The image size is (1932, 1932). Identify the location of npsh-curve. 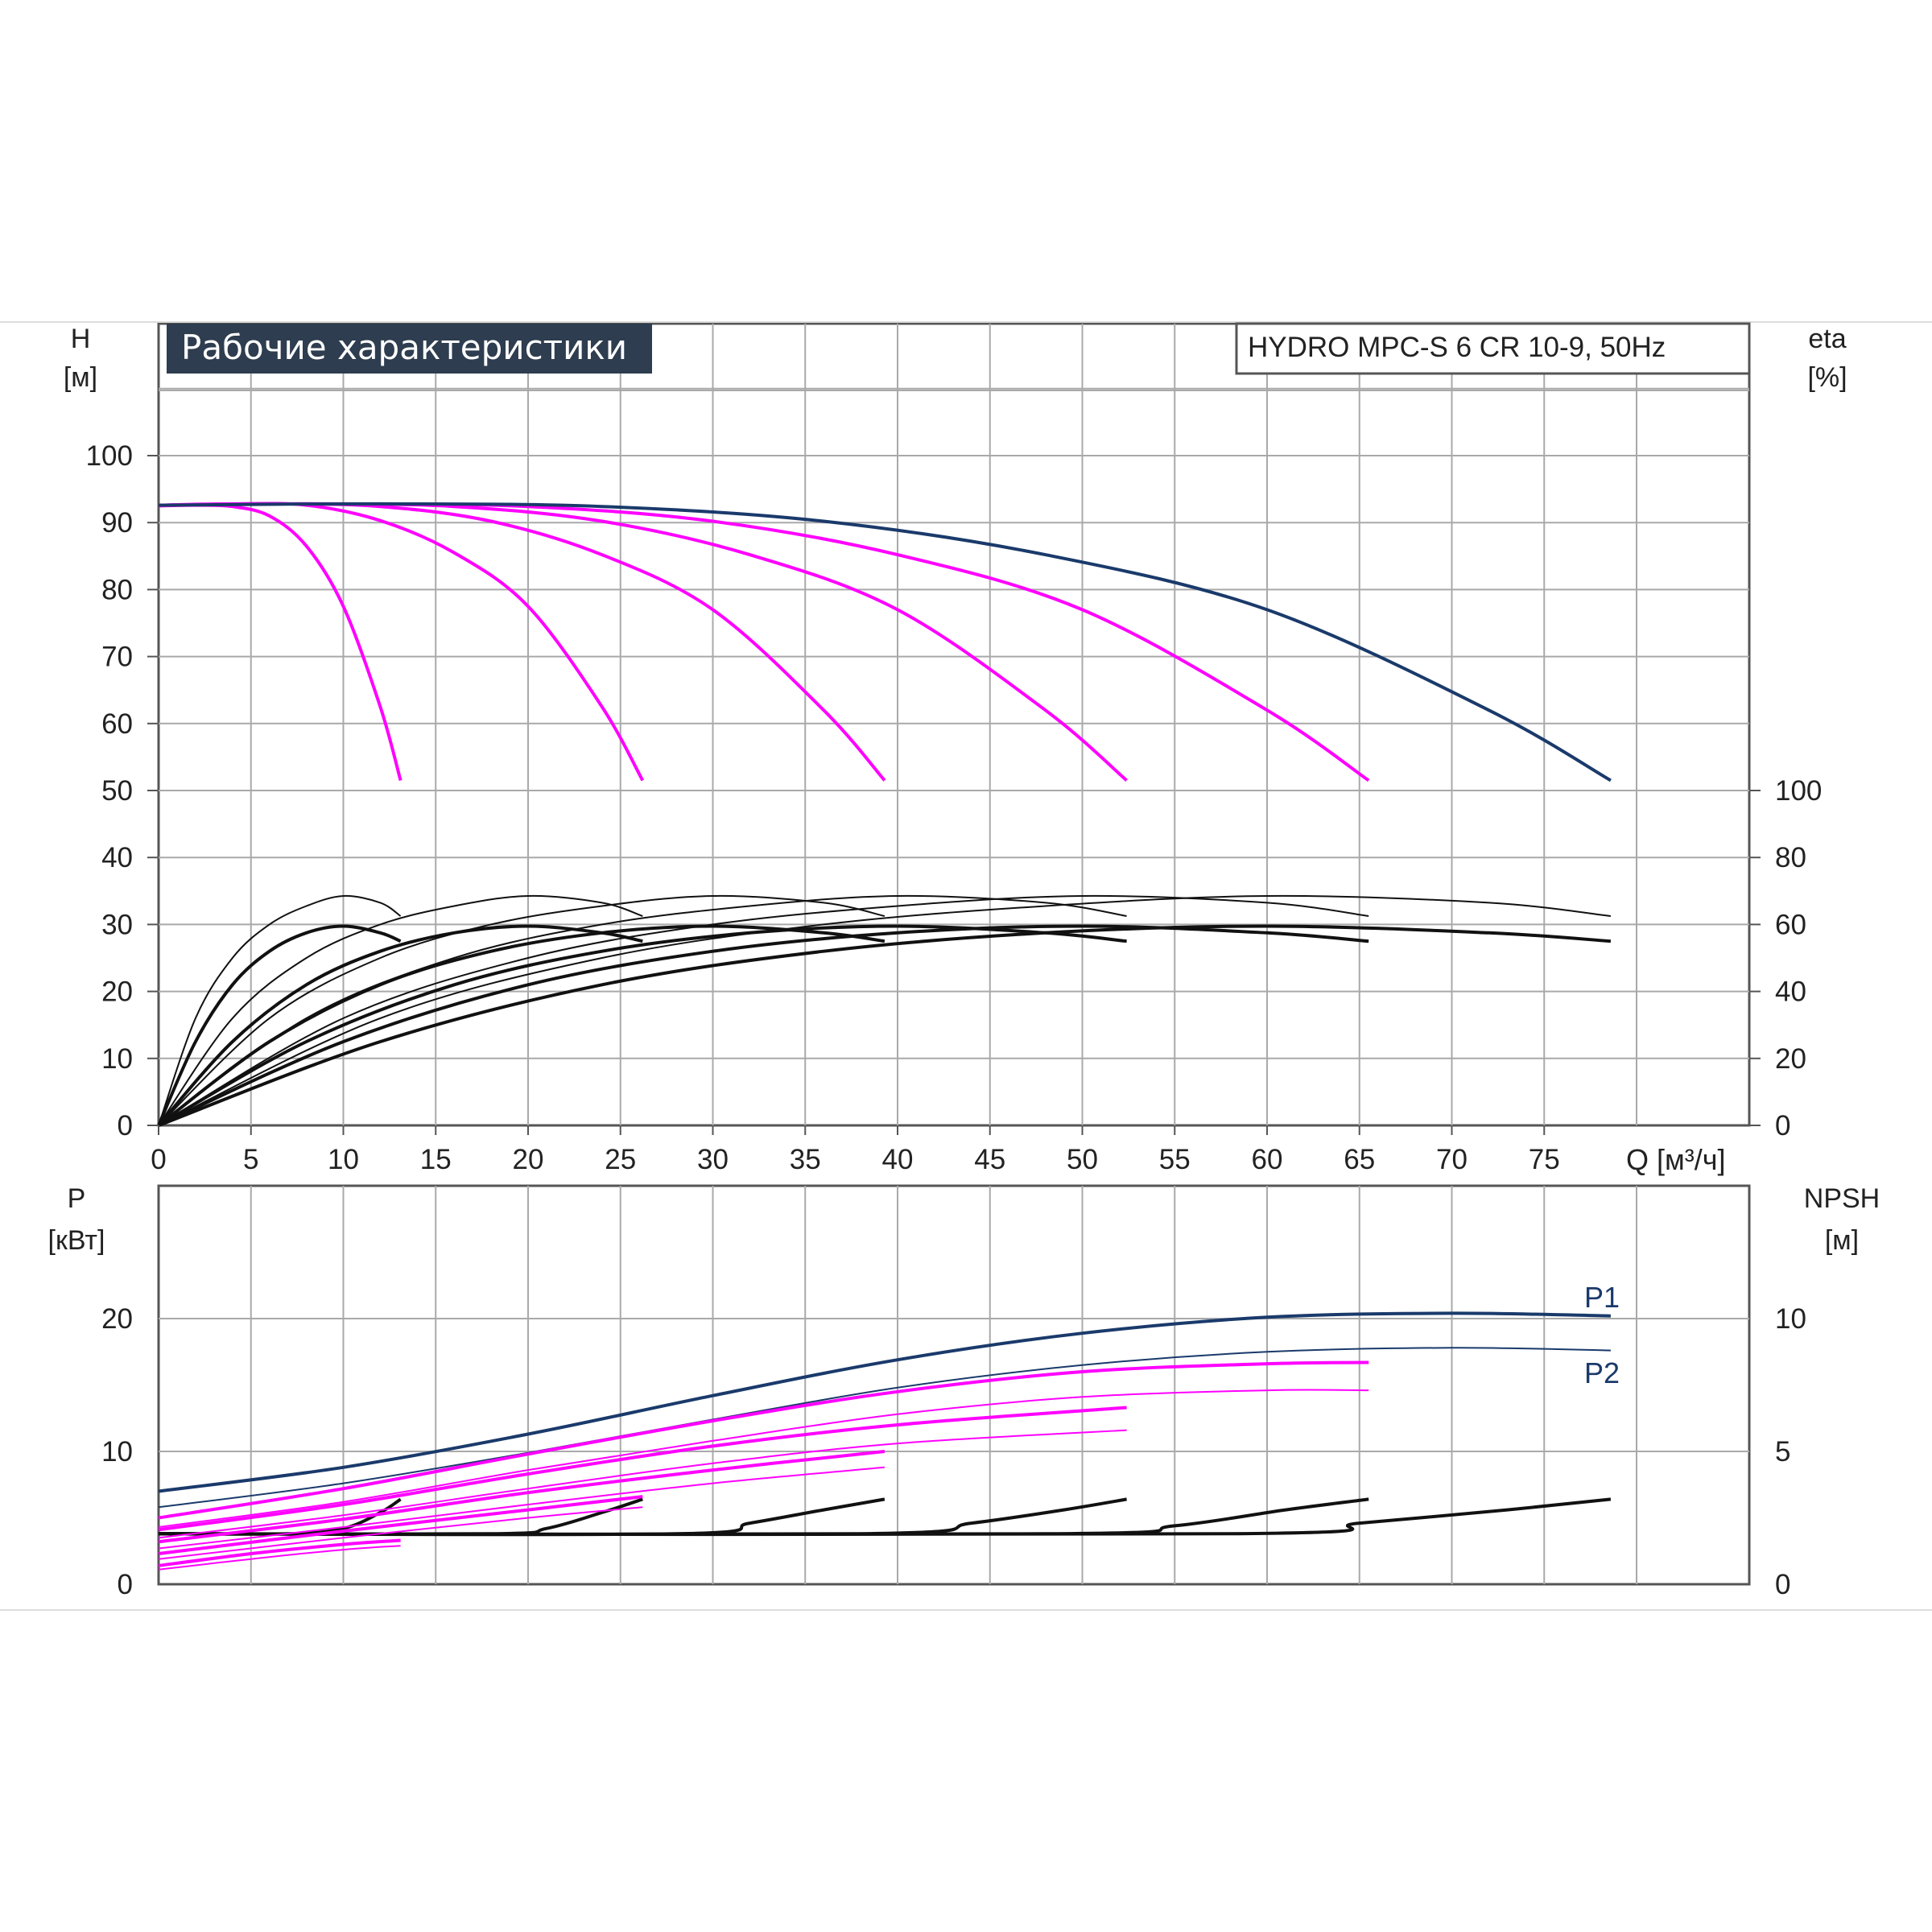
(885, 1517).